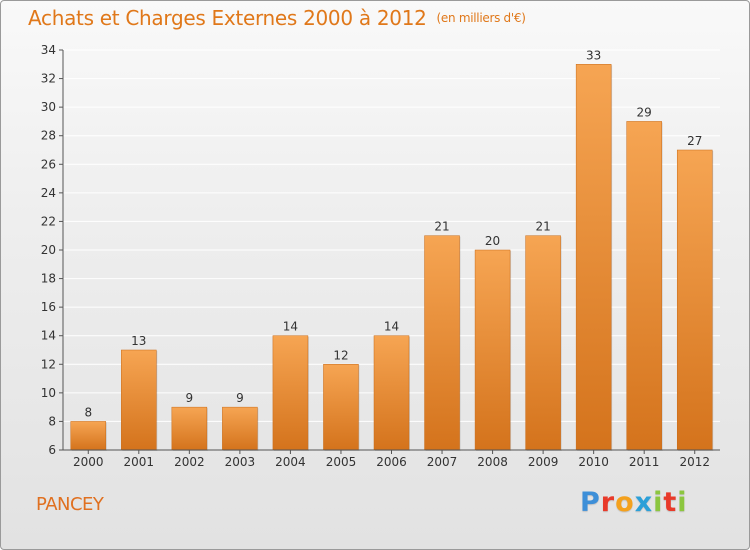 The width and height of the screenshot is (750, 550). I want to click on y-tick-label: 26, so click(48, 164).